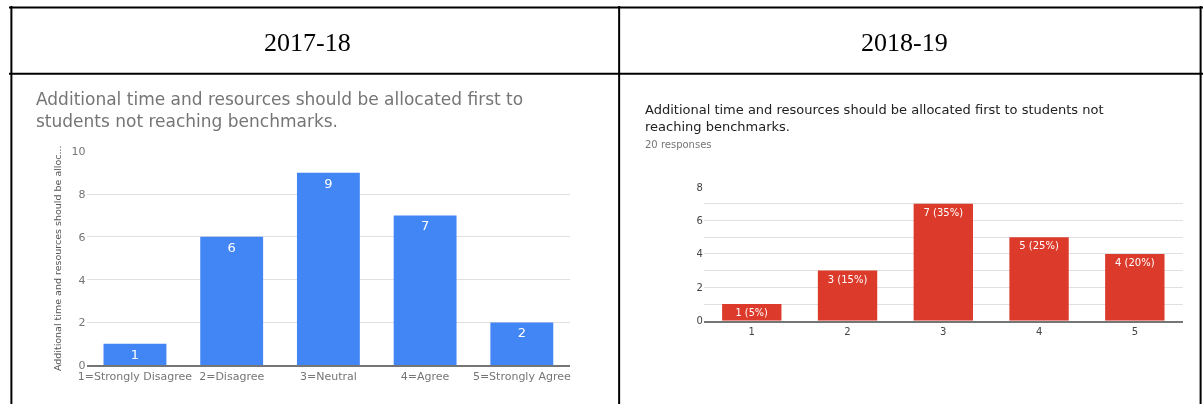  I want to click on data-label: 7, so click(425, 226).